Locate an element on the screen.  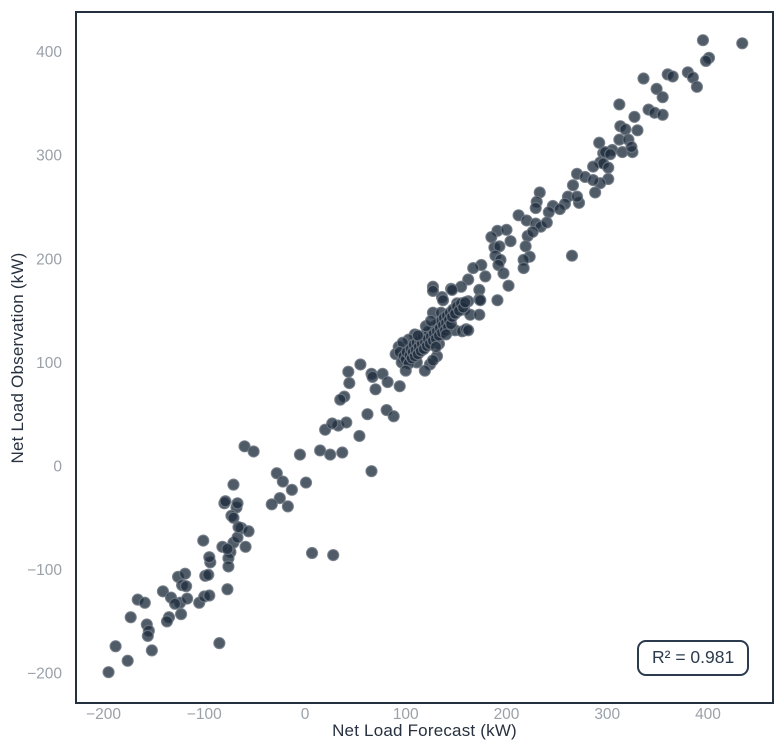
r-squared-annotation: R² = 0.981 is located at coordinates (693, 658).